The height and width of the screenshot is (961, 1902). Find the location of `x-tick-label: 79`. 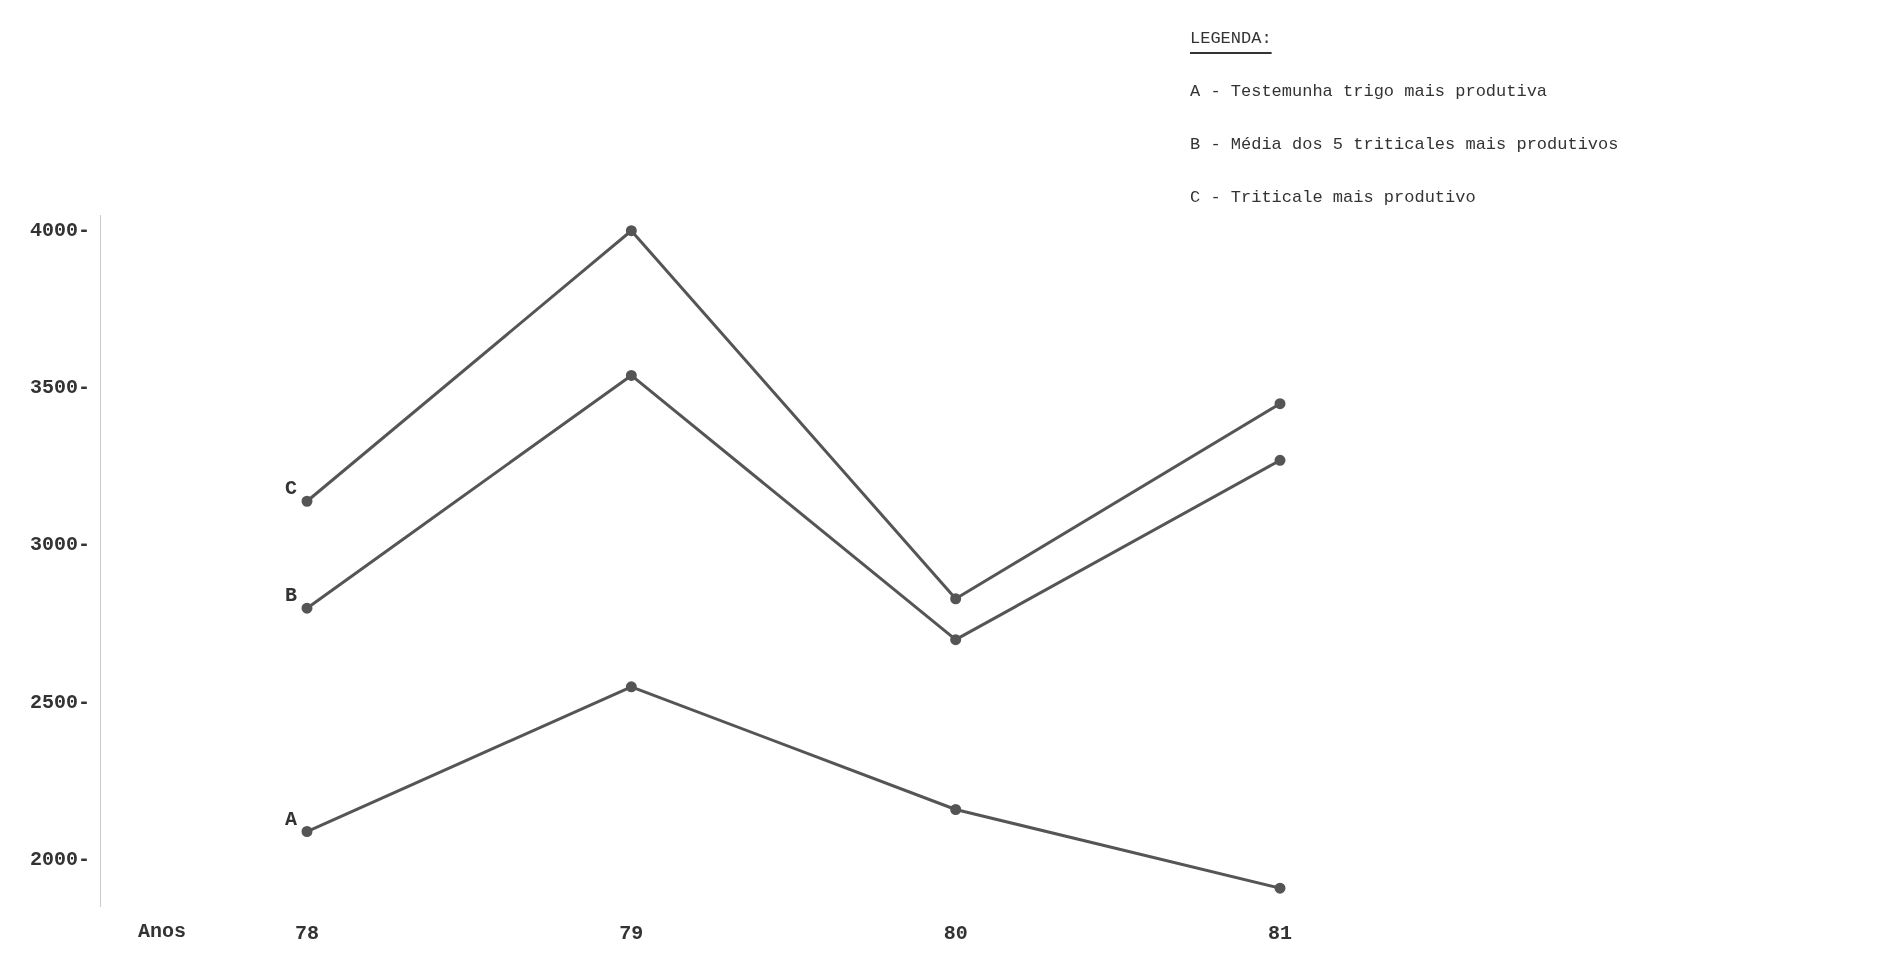

x-tick-label: 79 is located at coordinates (631, 934).